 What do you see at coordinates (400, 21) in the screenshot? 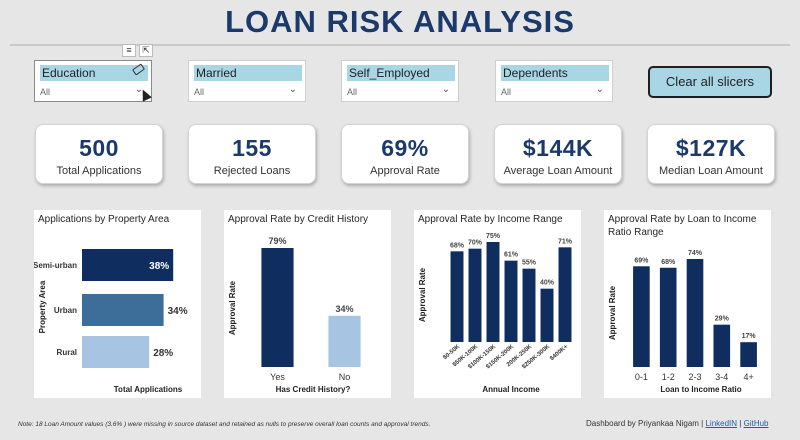
I see `page-title: LOAN RISK ANALYSIS` at bounding box center [400, 21].